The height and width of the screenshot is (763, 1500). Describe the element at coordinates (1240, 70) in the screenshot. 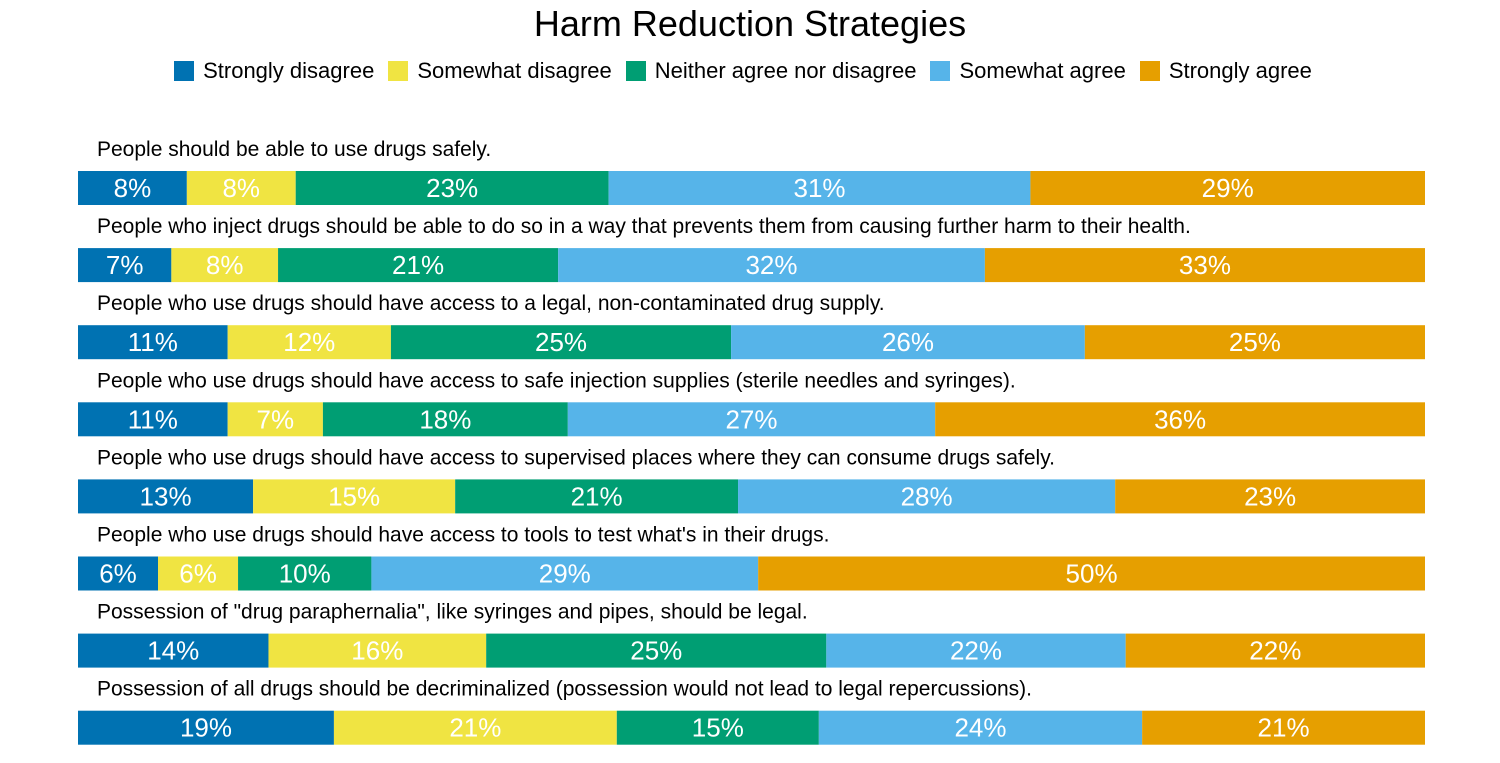

I see `legend-label: Strongly agree` at that location.